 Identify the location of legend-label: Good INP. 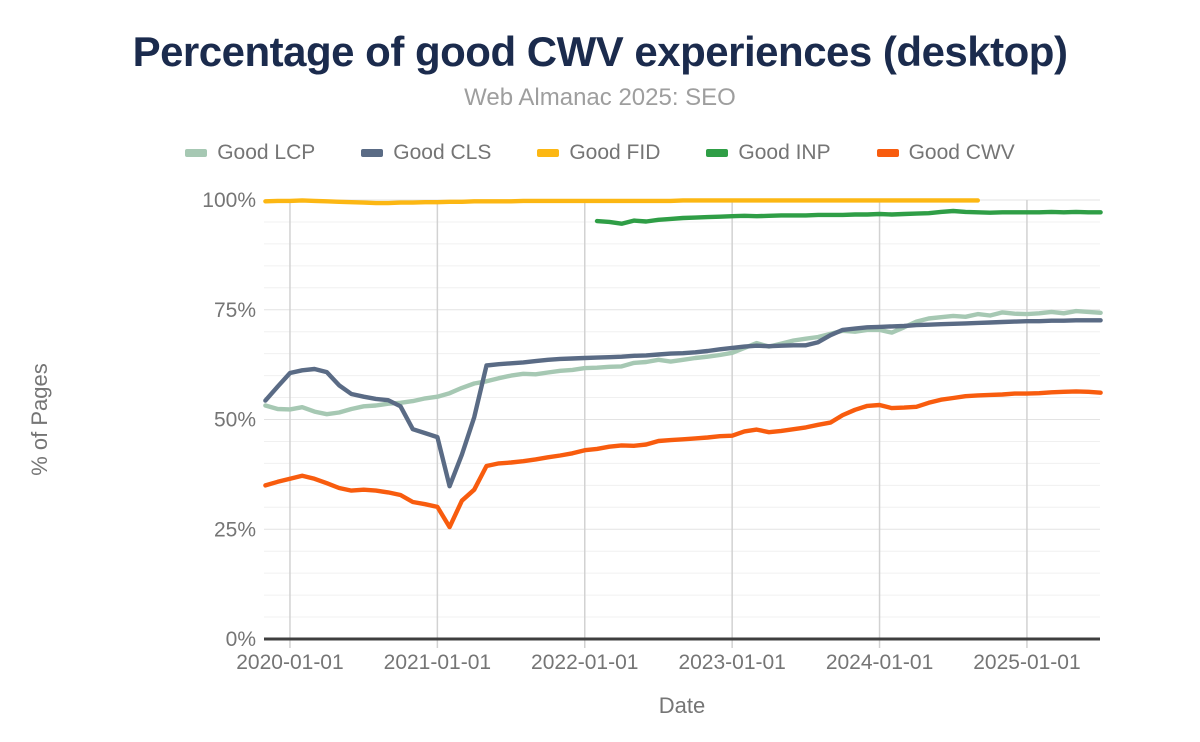
(784, 152).